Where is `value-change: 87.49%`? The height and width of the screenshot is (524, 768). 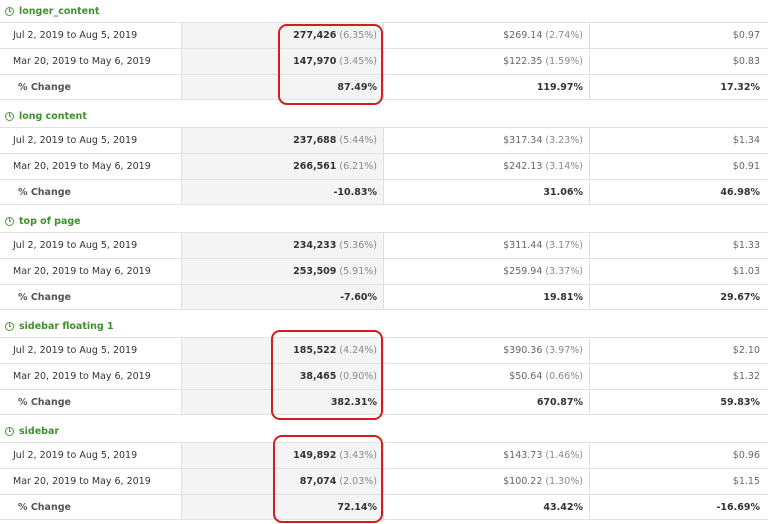 value-change: 87.49% is located at coordinates (282, 87).